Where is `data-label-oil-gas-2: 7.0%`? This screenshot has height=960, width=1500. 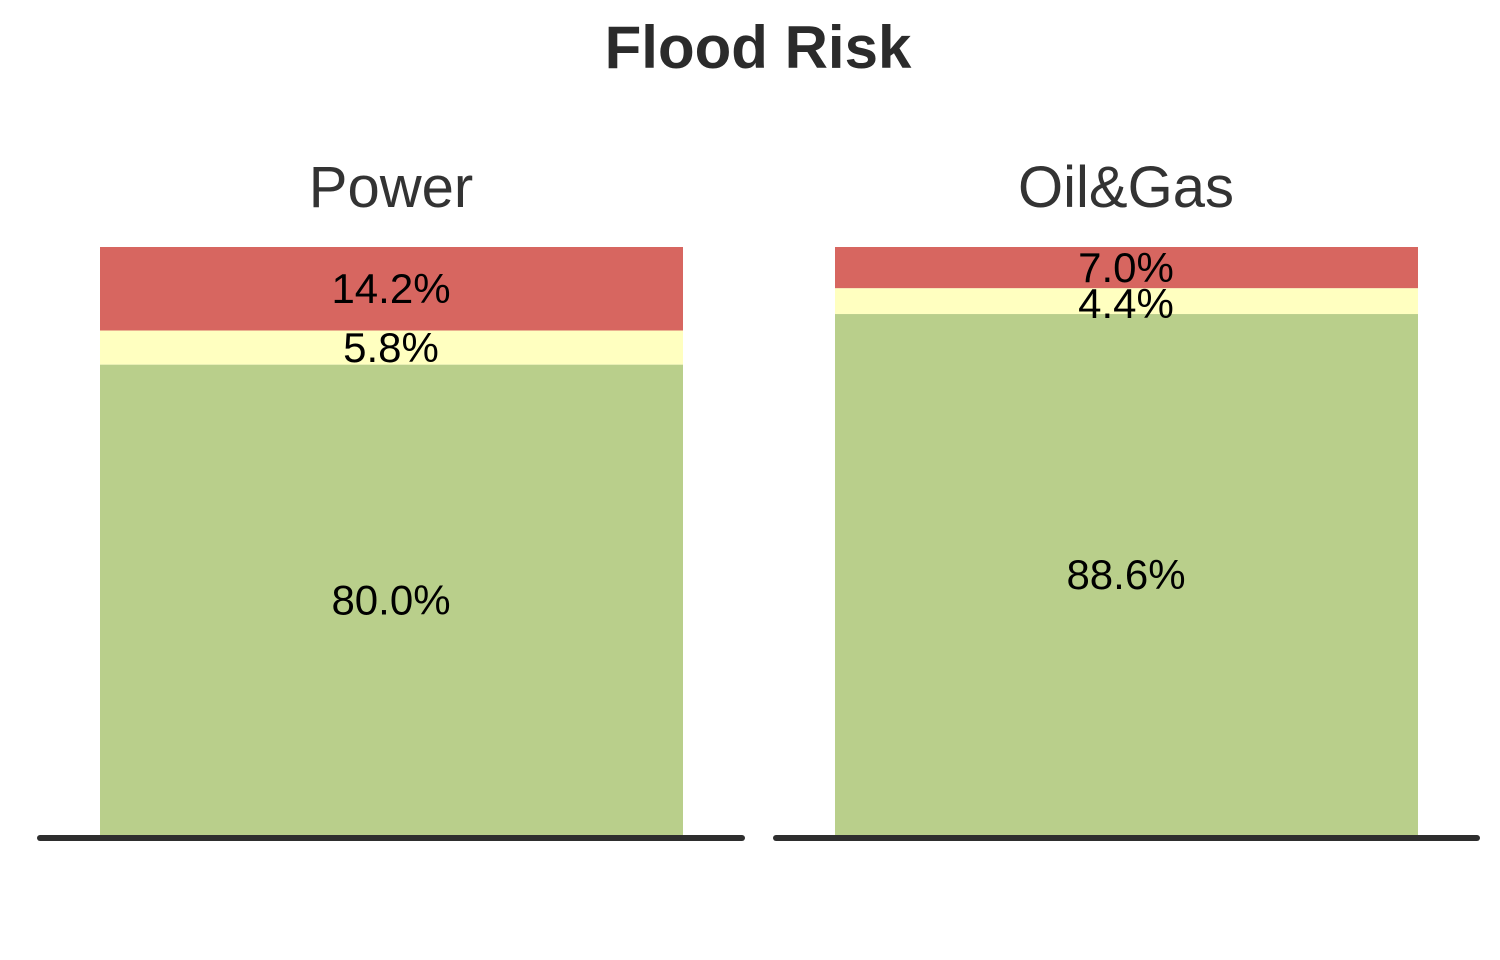
data-label-oil-gas-2: 7.0% is located at coordinates (1126, 267).